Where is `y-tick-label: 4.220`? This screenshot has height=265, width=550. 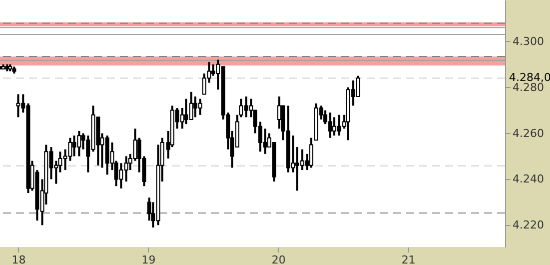 y-tick-label: 4.220 is located at coordinates (528, 225).